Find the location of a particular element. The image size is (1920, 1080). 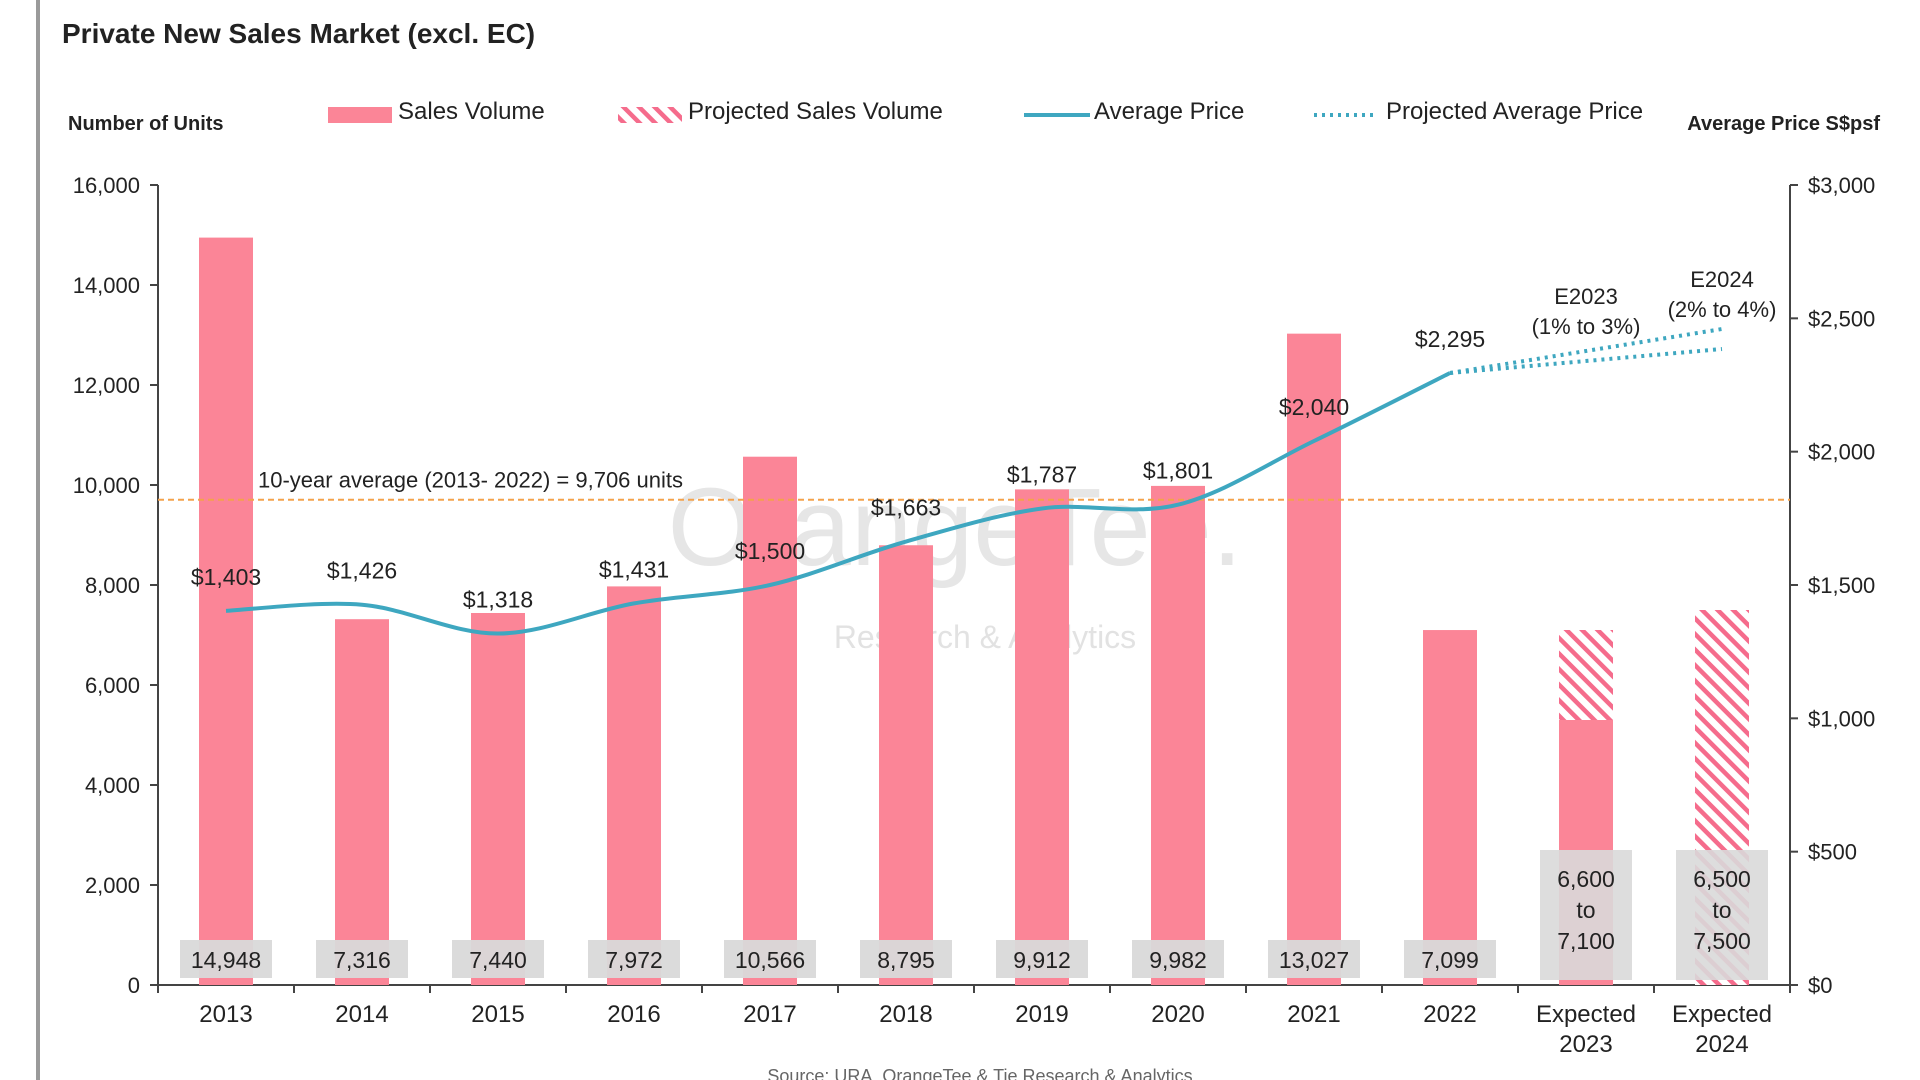

x-tick-label: 2019 is located at coordinates (1041, 1014).